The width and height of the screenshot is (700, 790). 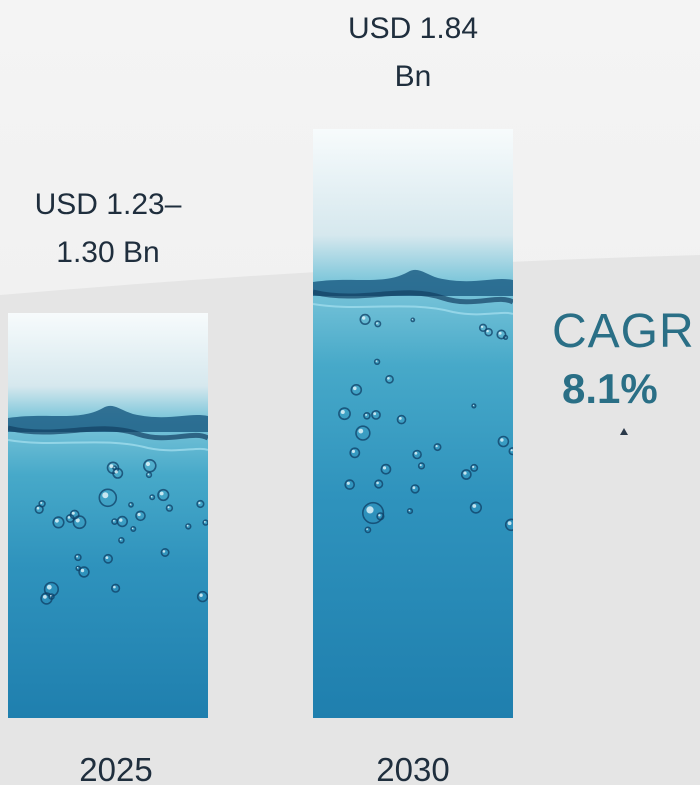 I want to click on x-tick-label-2030: 2030, so click(x=413, y=769).